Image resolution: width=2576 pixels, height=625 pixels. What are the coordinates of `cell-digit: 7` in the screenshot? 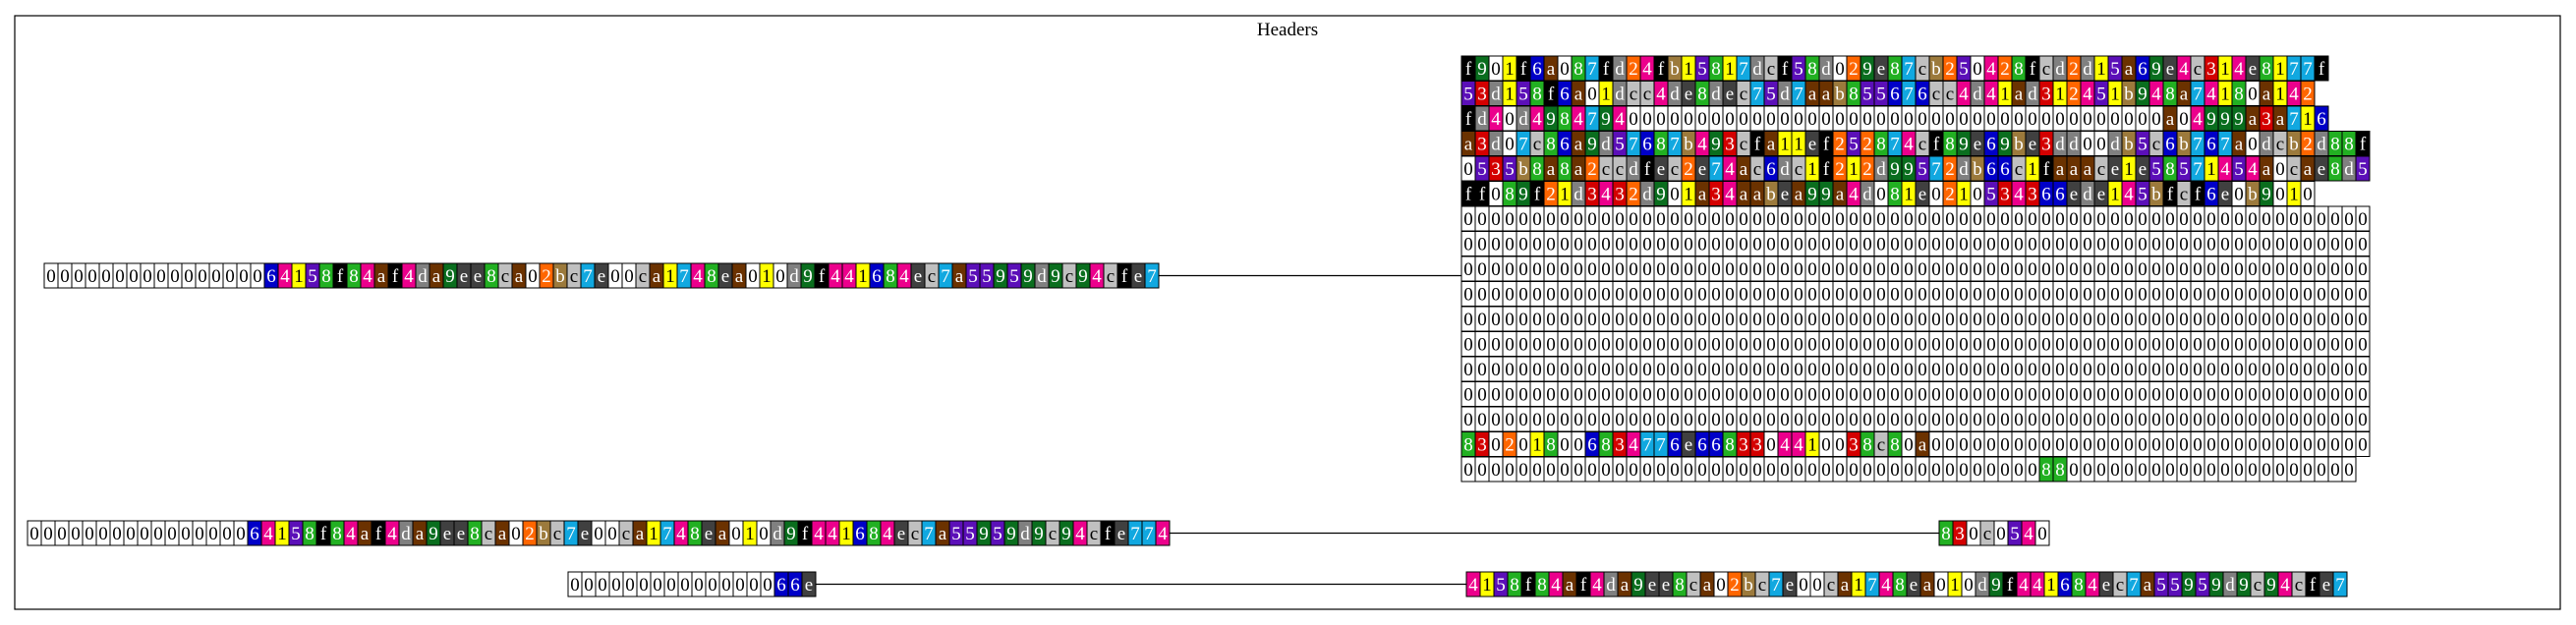 It's located at (588, 276).